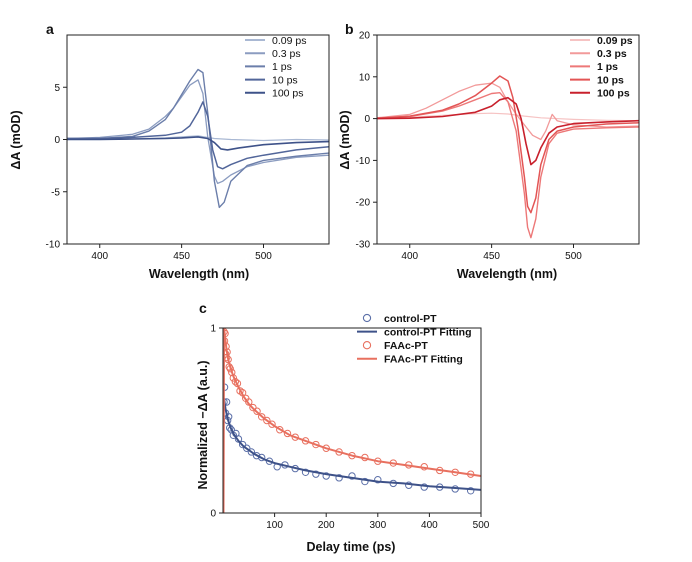 Image resolution: width=692 pixels, height=562 pixels. I want to click on panel-a-legend-label-2: 1 ps, so click(282, 67).